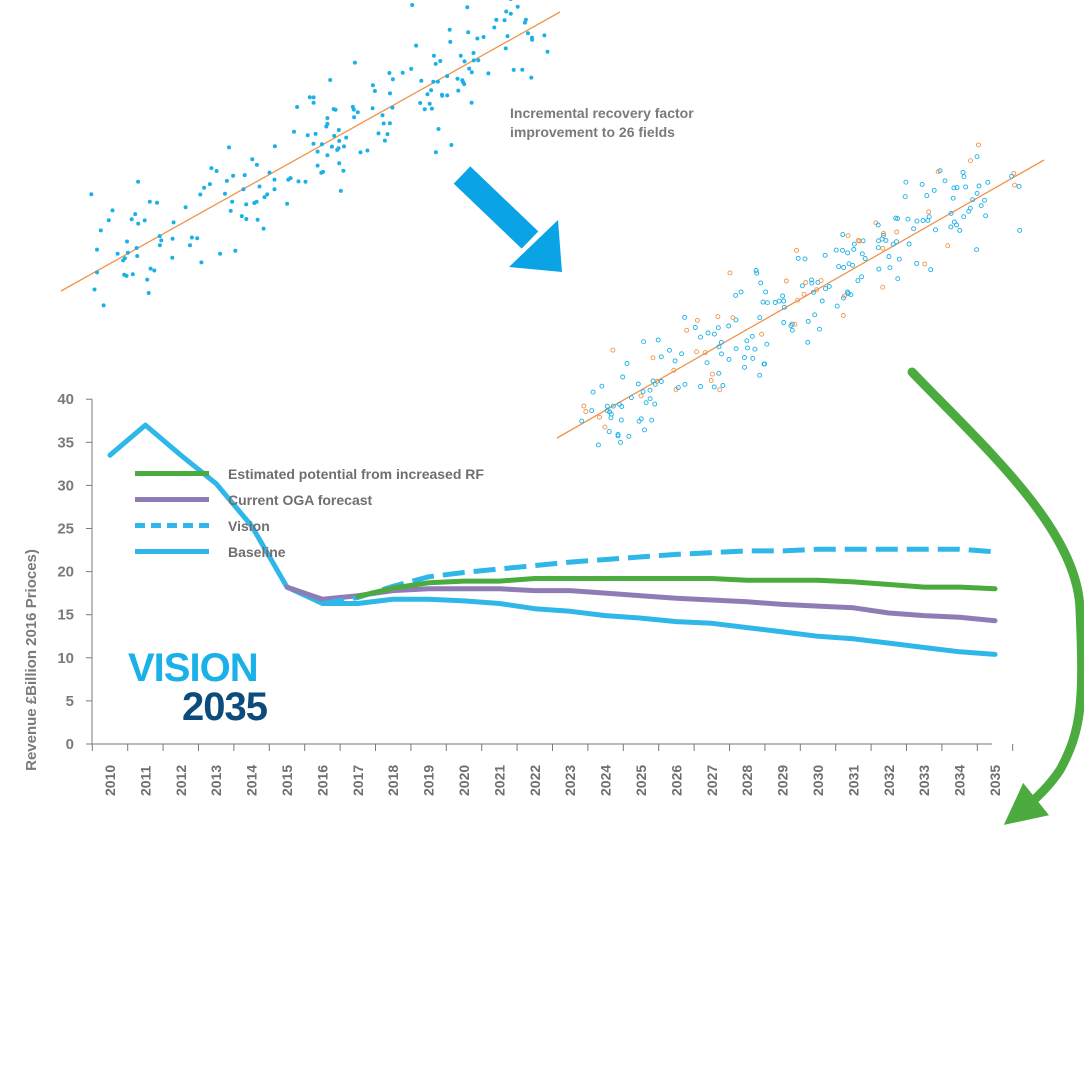  I want to click on x-tick-label: 2020, so click(464, 780).